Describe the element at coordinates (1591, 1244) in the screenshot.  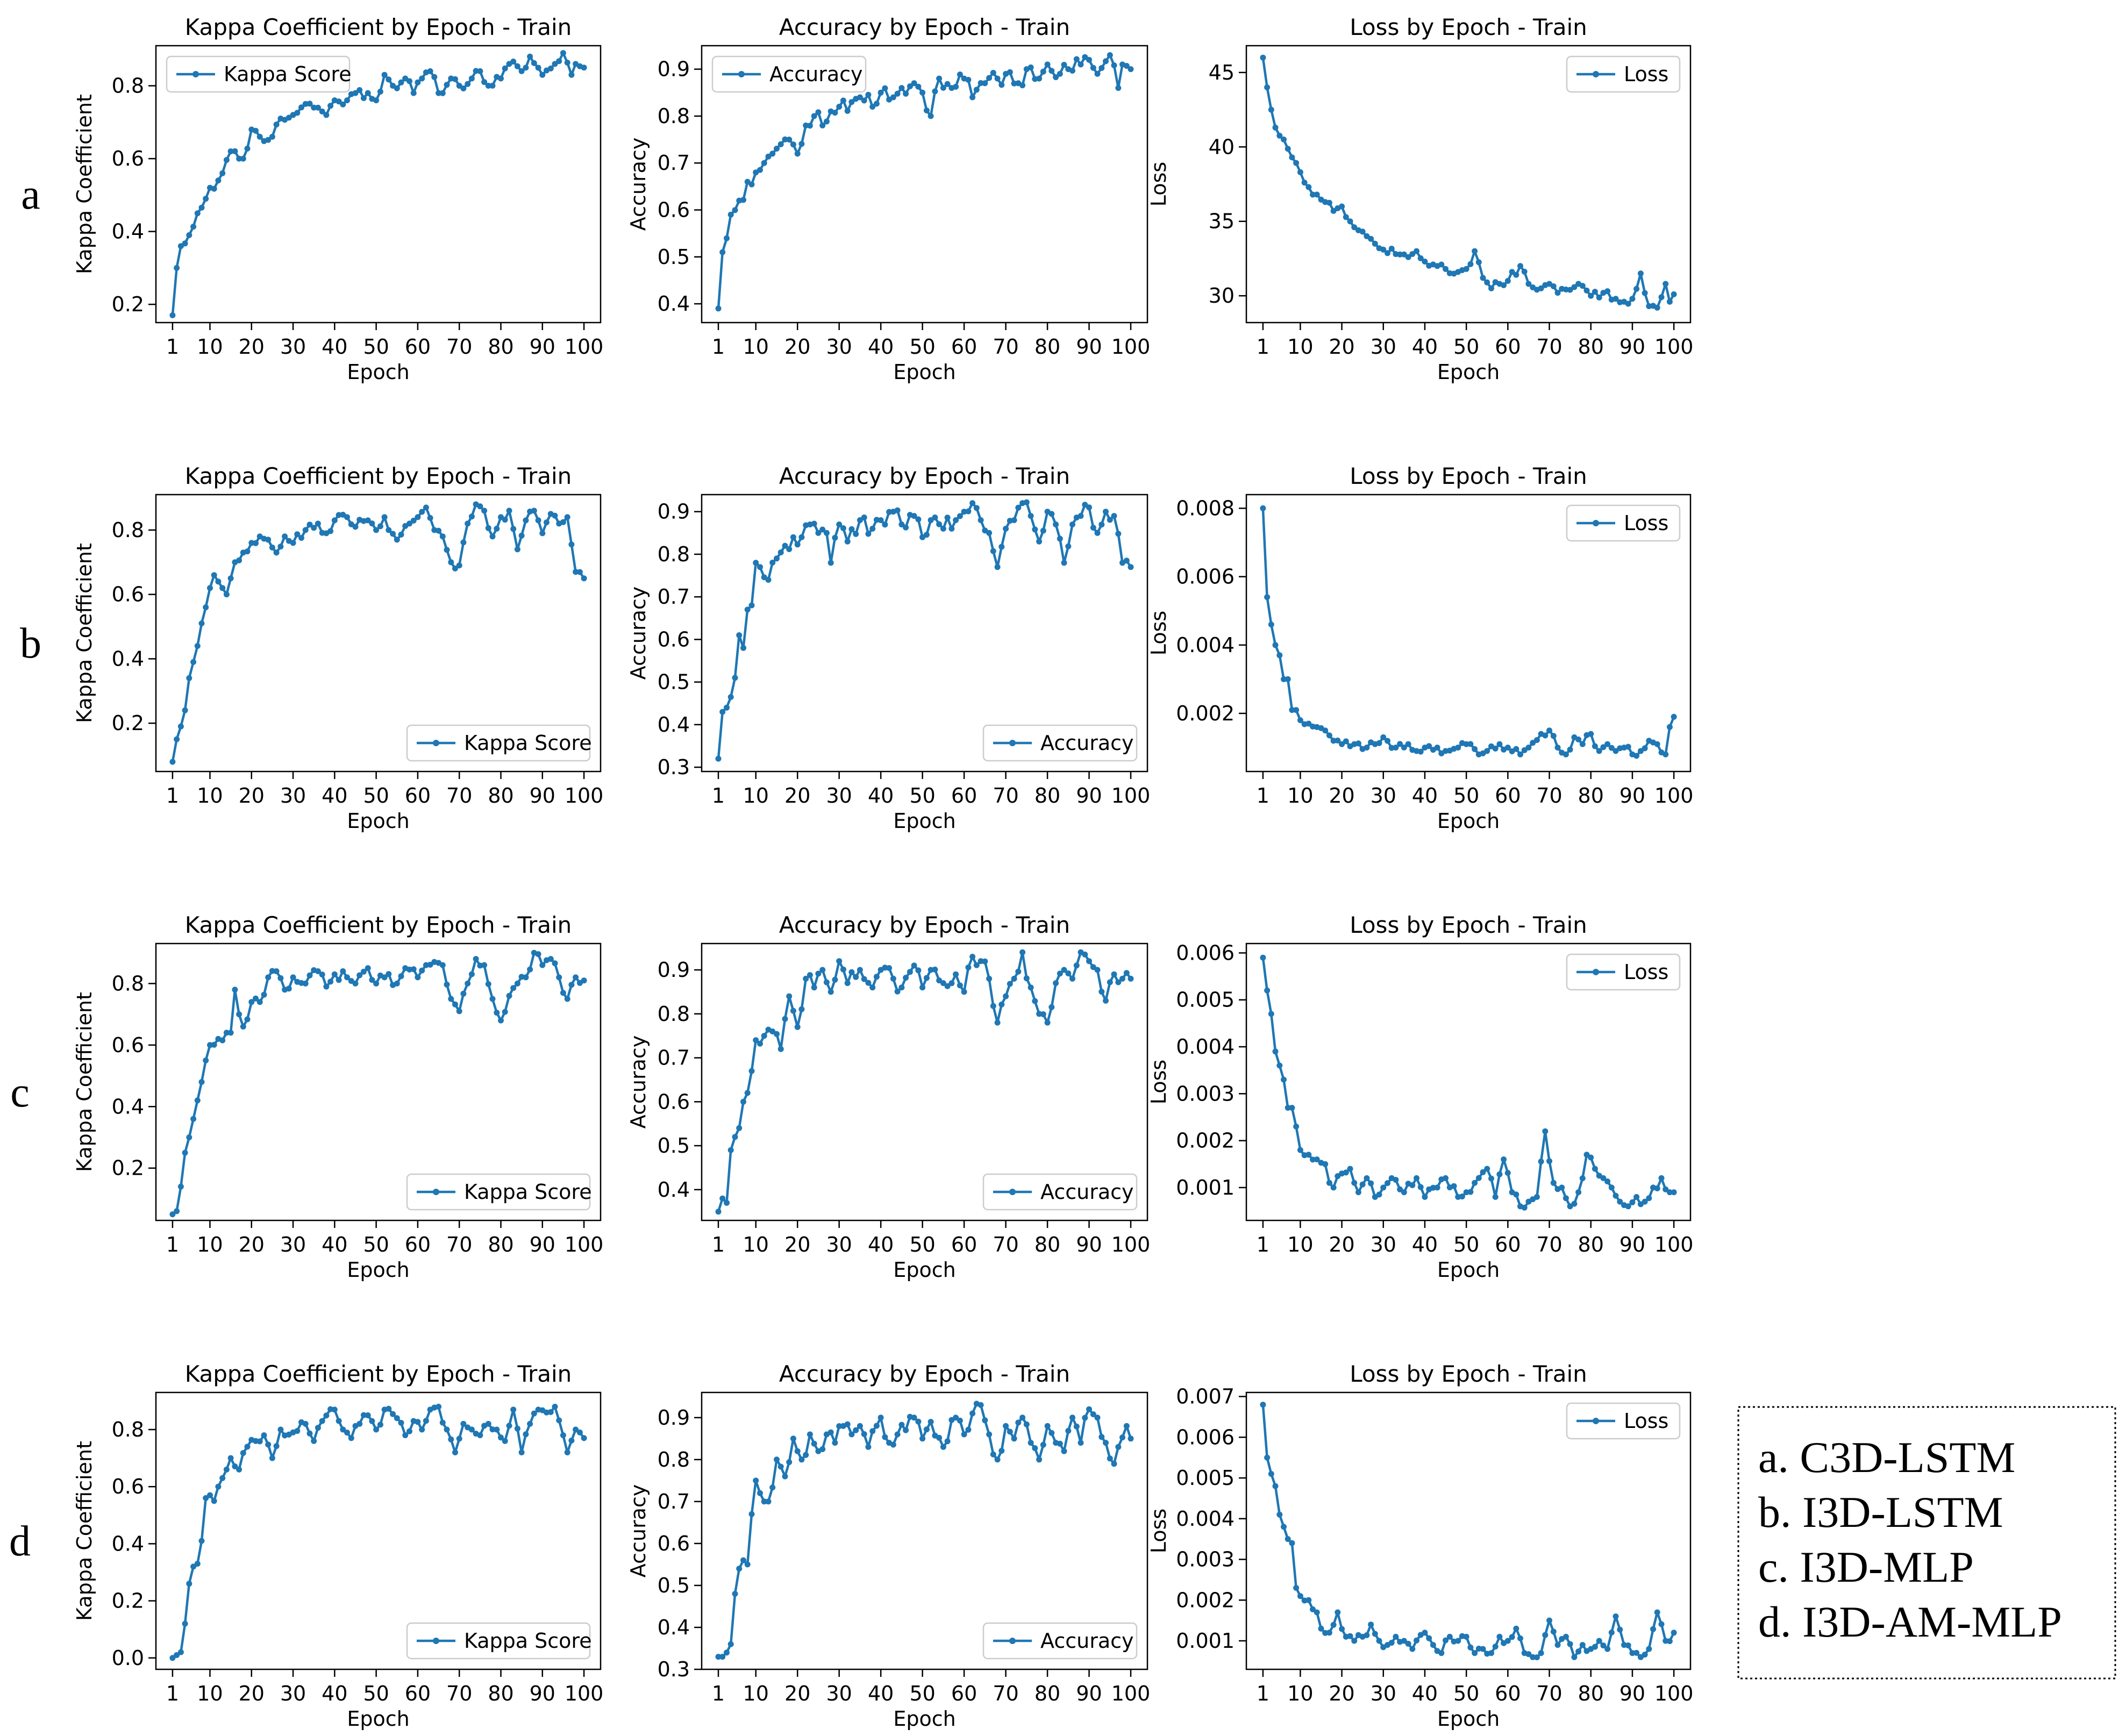
I see `x-tick-label: 80` at that location.